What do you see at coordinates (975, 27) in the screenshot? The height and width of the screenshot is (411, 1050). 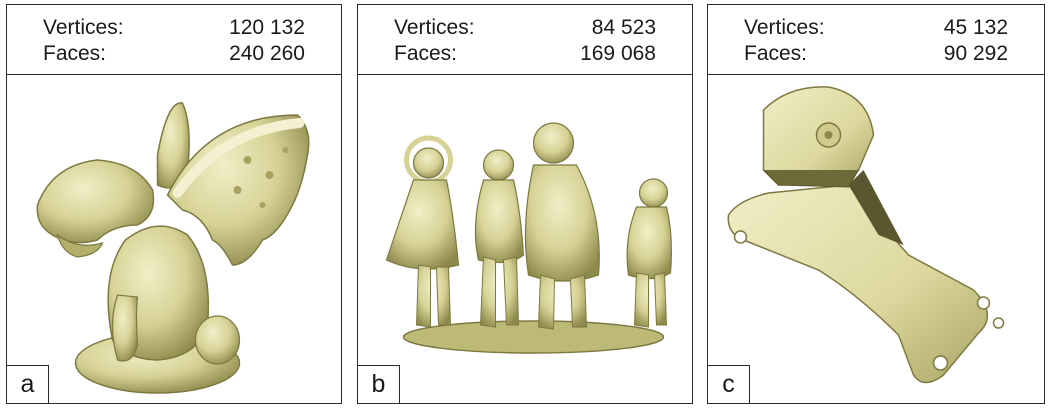 I see `vertices-value: 45 132` at bounding box center [975, 27].